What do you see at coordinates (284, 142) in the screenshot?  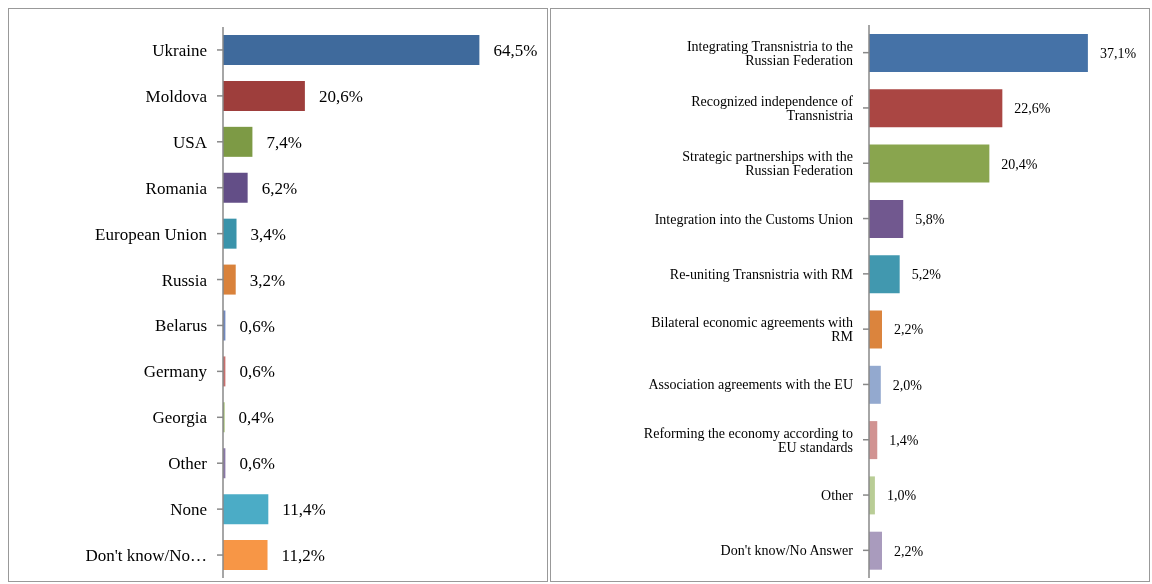 I see `data-label: 7,4%` at bounding box center [284, 142].